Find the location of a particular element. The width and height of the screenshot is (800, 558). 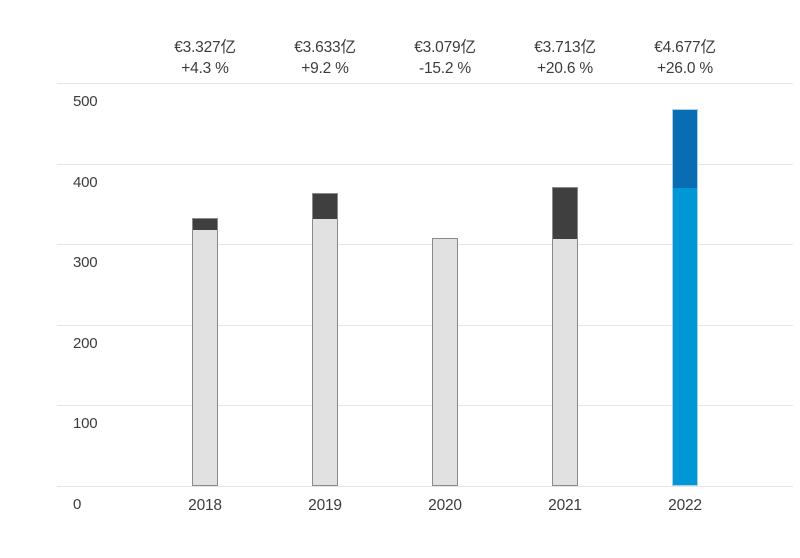

bar-2021-gain-segment is located at coordinates (565, 213).